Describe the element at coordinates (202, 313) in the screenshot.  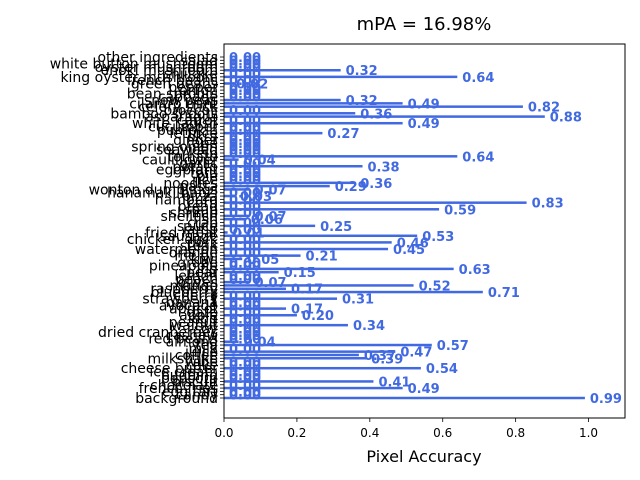
I see `category-label-26: date` at that location.